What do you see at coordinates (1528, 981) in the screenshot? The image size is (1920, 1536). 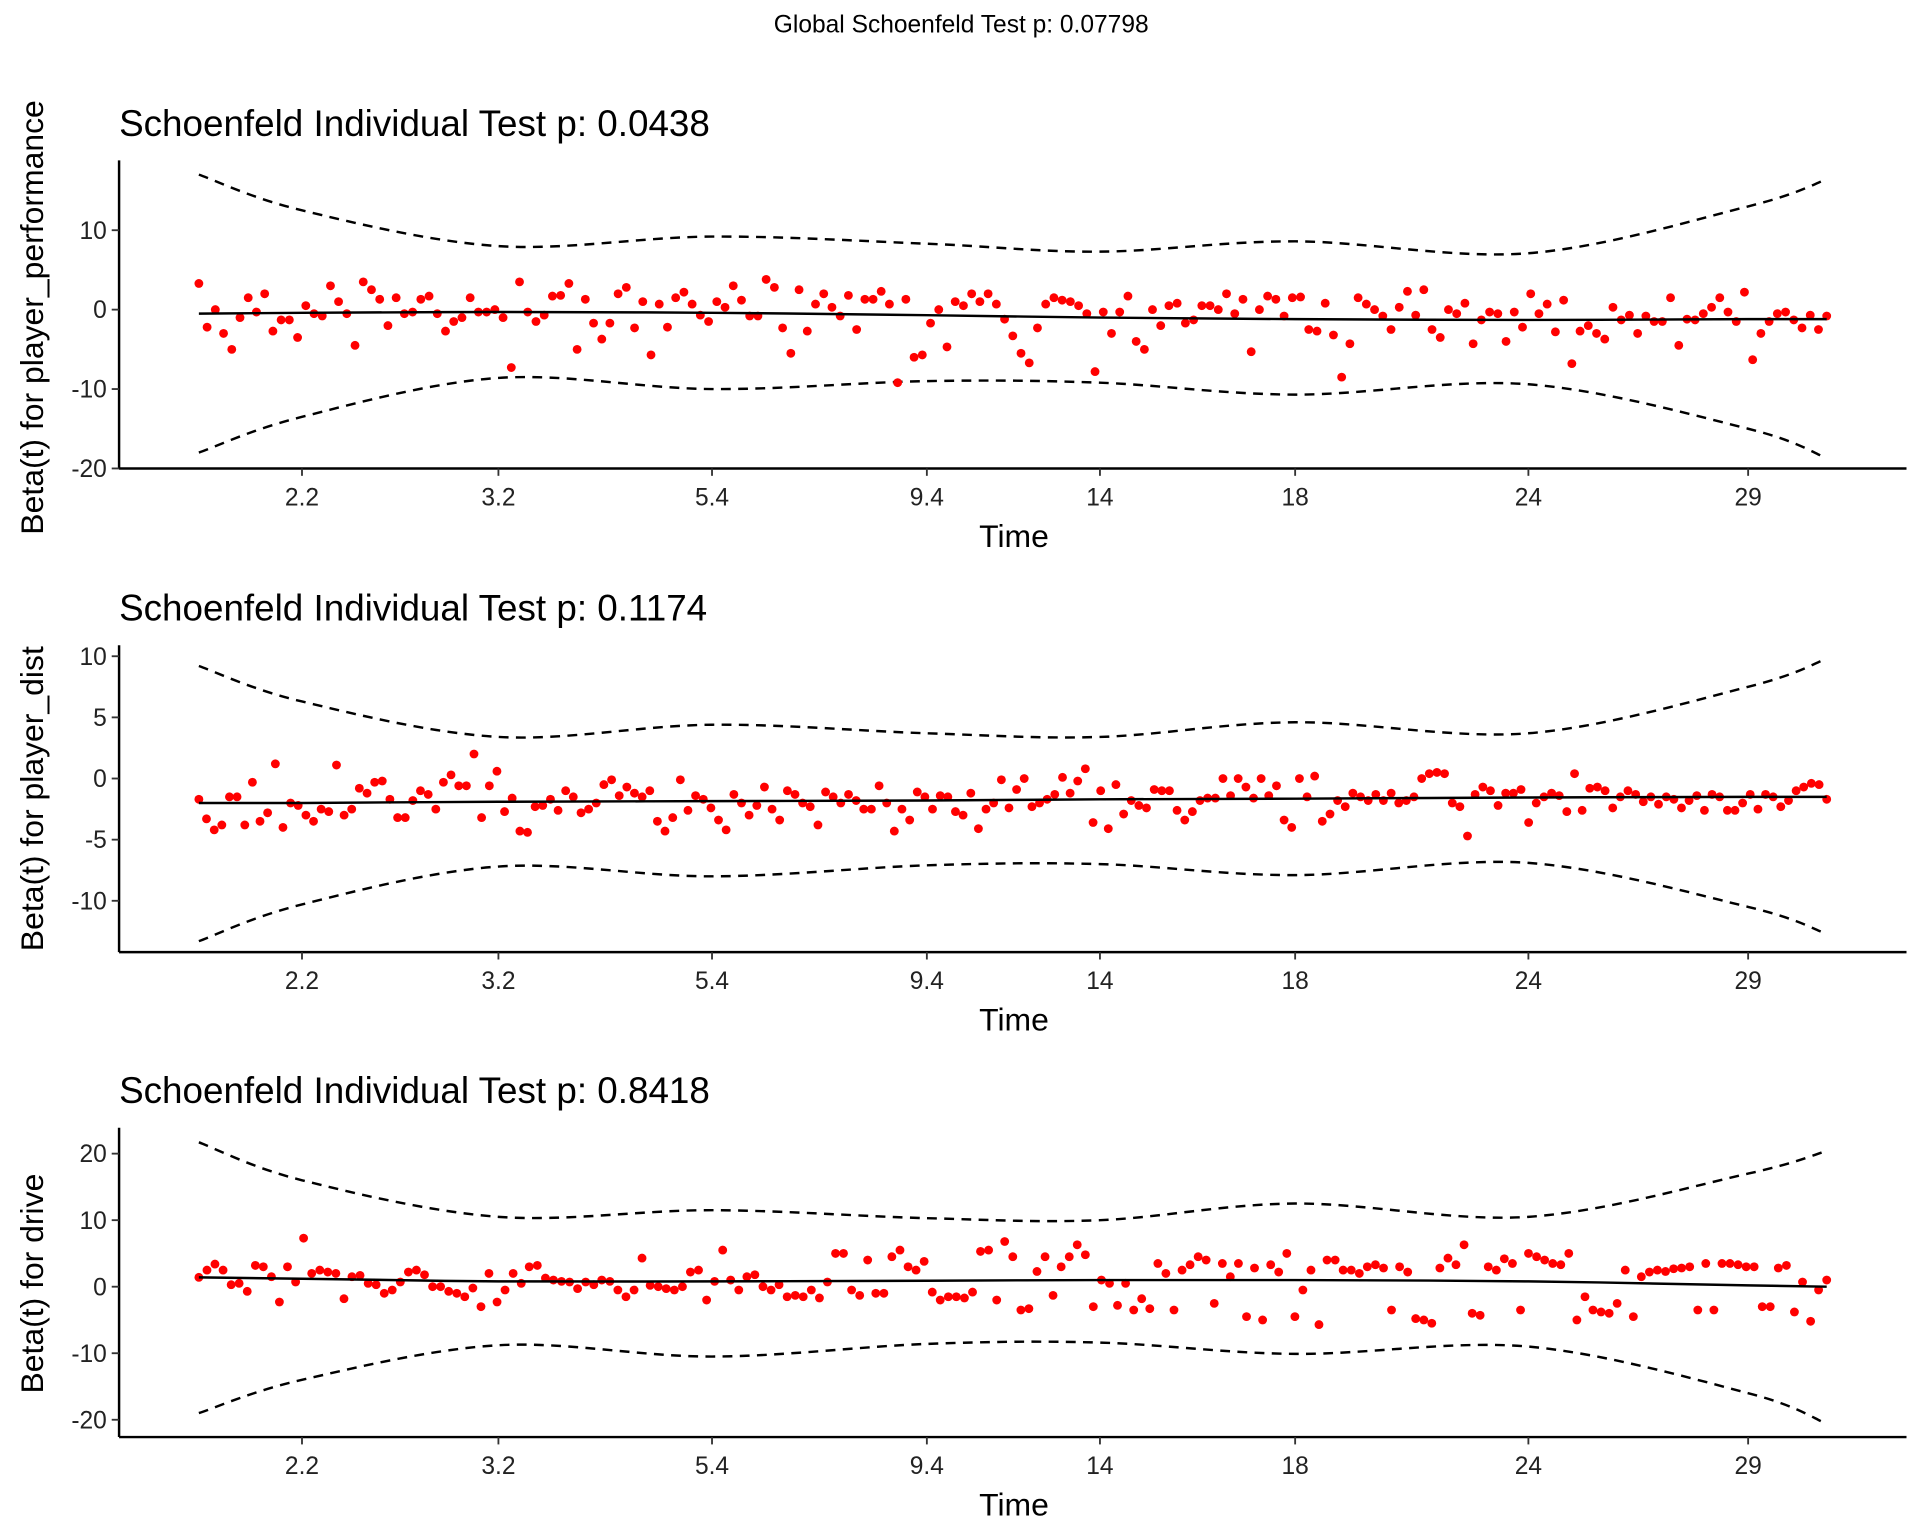 I see `x-tick-label: 24` at bounding box center [1528, 981].